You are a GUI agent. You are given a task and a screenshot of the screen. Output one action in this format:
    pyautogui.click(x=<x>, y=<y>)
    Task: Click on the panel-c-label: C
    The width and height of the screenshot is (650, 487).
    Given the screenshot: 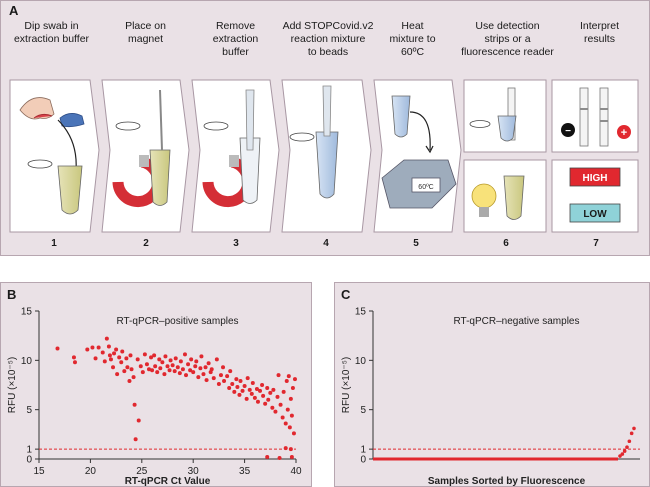 What is the action you would take?
    pyautogui.click(x=346, y=294)
    